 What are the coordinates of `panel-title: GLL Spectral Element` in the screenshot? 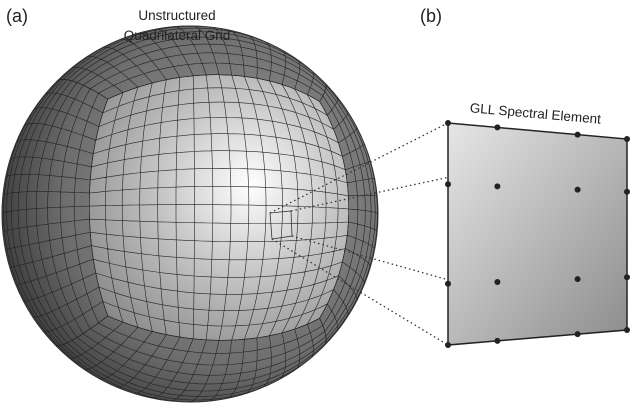 It's located at (535, 113).